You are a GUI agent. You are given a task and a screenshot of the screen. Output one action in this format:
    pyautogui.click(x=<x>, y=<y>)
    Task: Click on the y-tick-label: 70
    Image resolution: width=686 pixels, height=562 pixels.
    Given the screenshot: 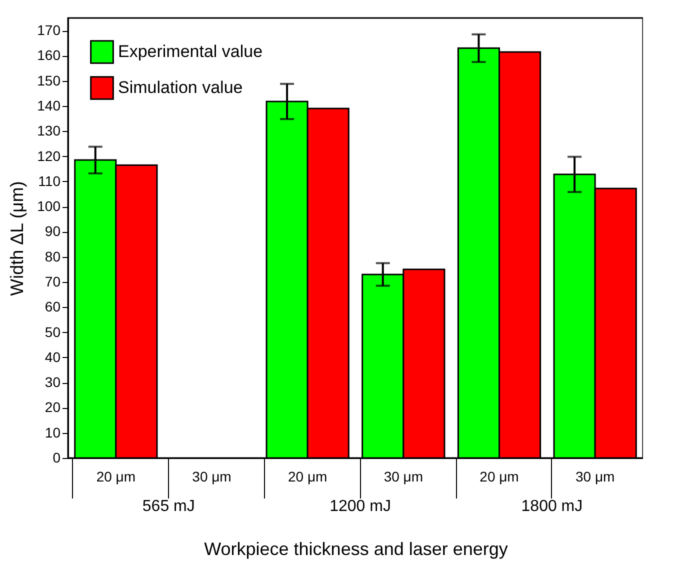 What is the action you would take?
    pyautogui.click(x=52, y=282)
    